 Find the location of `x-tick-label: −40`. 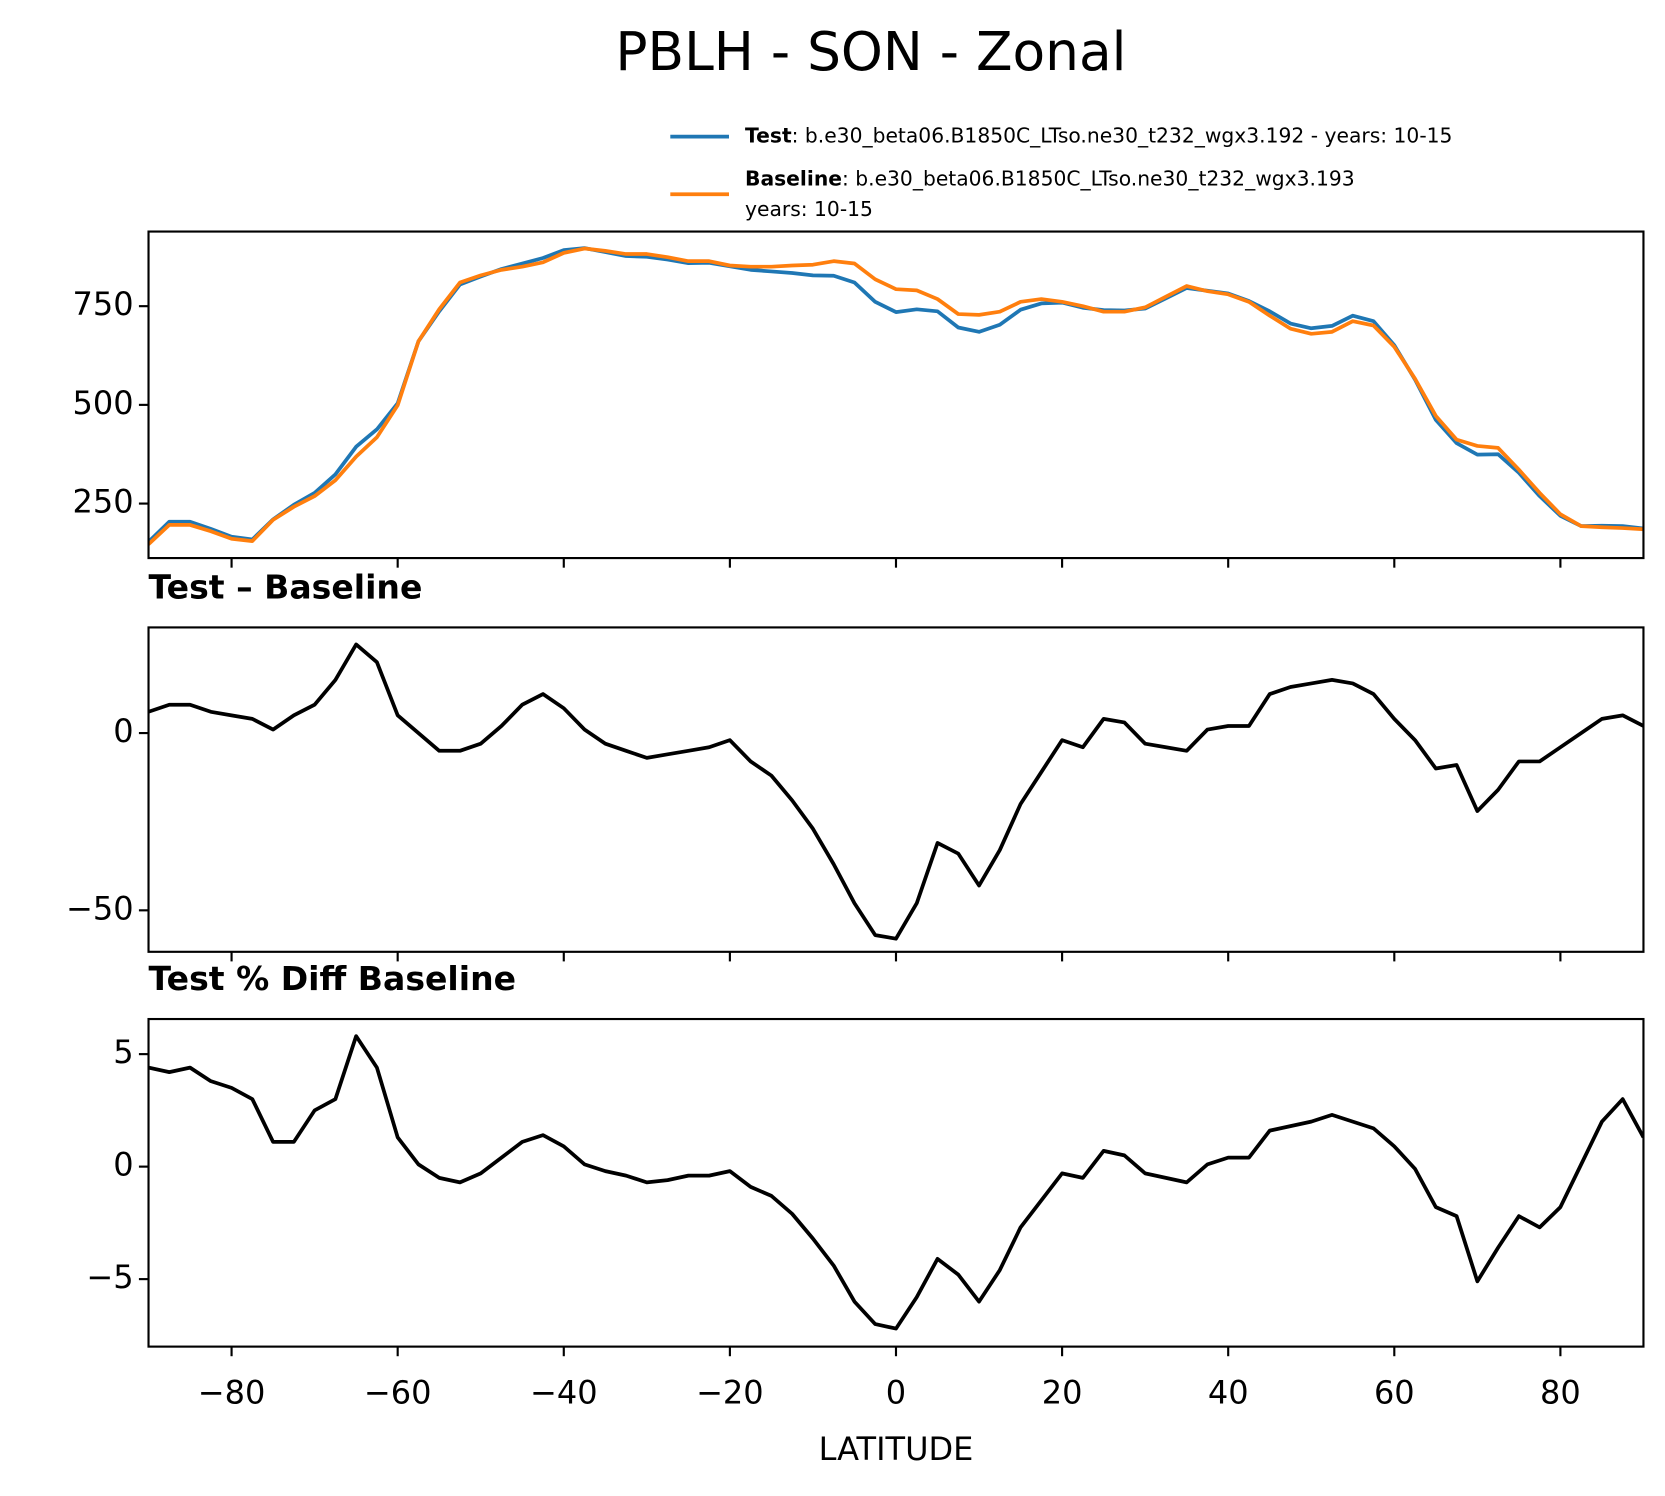

x-tick-label: −40 is located at coordinates (564, 1393).